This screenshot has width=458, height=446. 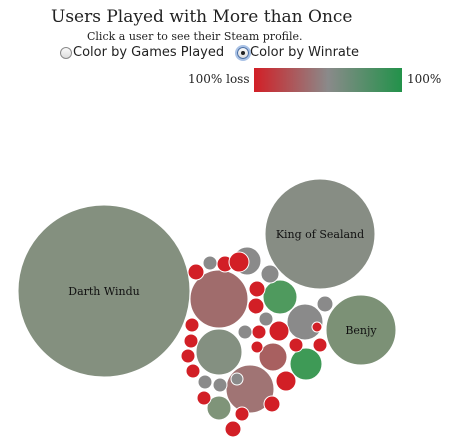 What do you see at coordinates (219, 79) in the screenshot?
I see `legend-loss-label: 100% loss` at bounding box center [219, 79].